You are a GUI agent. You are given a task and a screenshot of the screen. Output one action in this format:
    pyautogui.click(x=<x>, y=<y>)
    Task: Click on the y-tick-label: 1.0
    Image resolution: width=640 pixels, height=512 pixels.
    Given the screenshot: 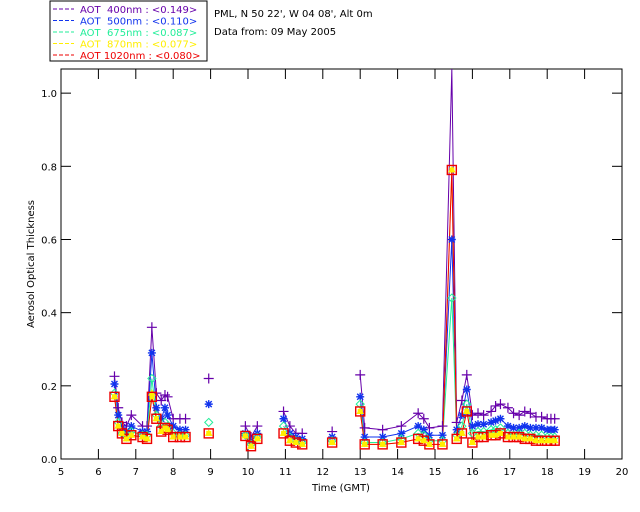 What is the action you would take?
    pyautogui.click(x=49, y=94)
    